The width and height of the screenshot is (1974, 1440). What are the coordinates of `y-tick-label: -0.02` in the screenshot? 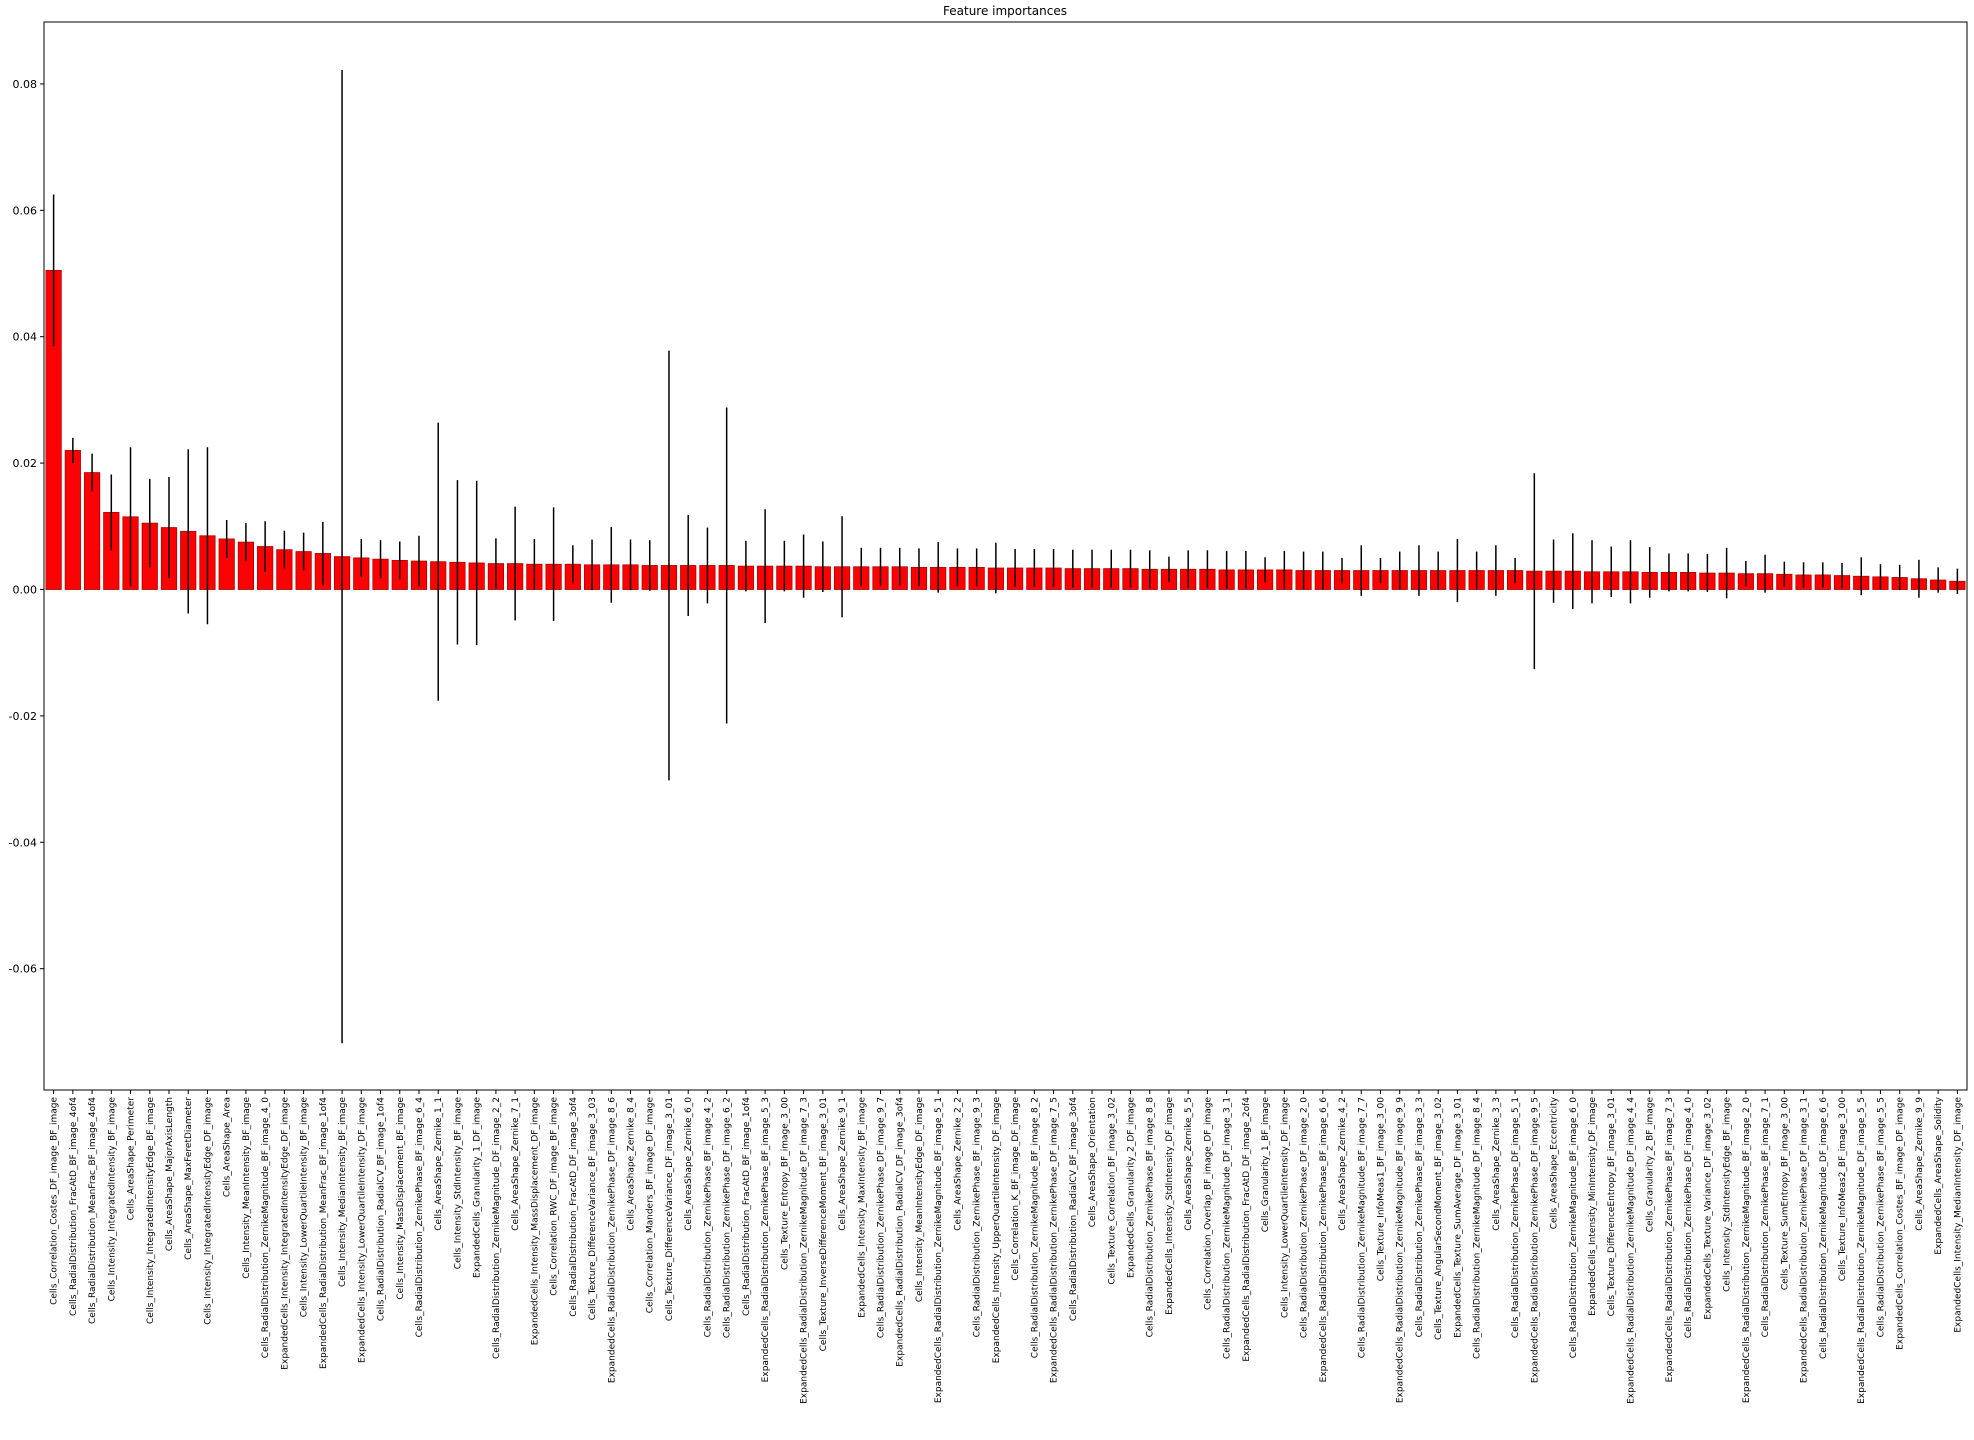 It's located at (23, 716).